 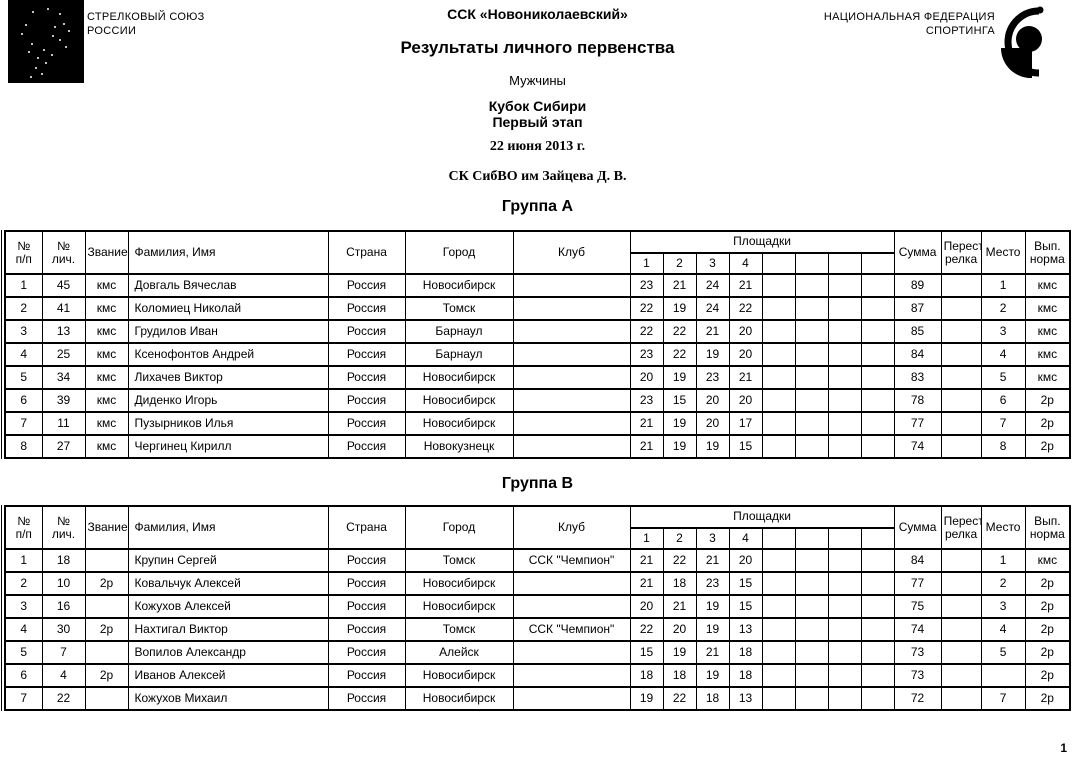 I want to click on cell-club: ССК "Чемпион", so click(x=571, y=560).